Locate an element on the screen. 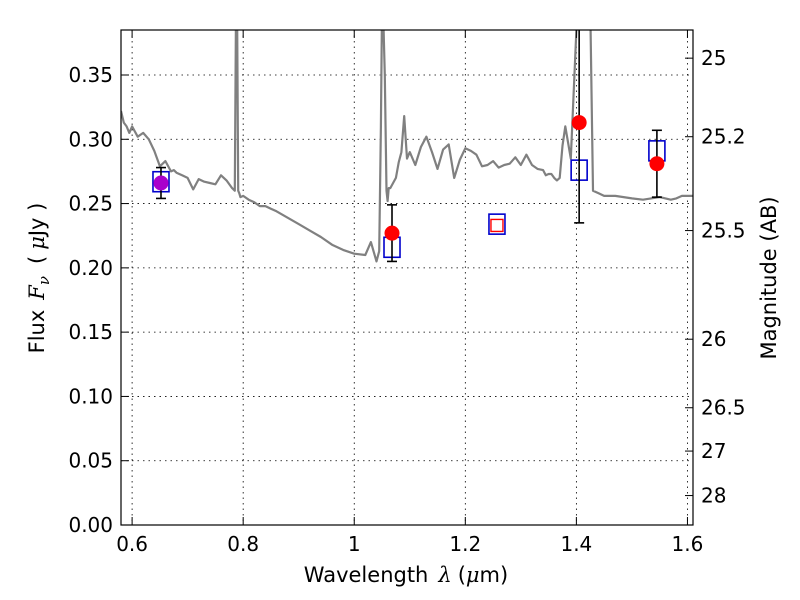 The image size is (800, 600). y-tick-label: 0.20 is located at coordinates (90, 268).